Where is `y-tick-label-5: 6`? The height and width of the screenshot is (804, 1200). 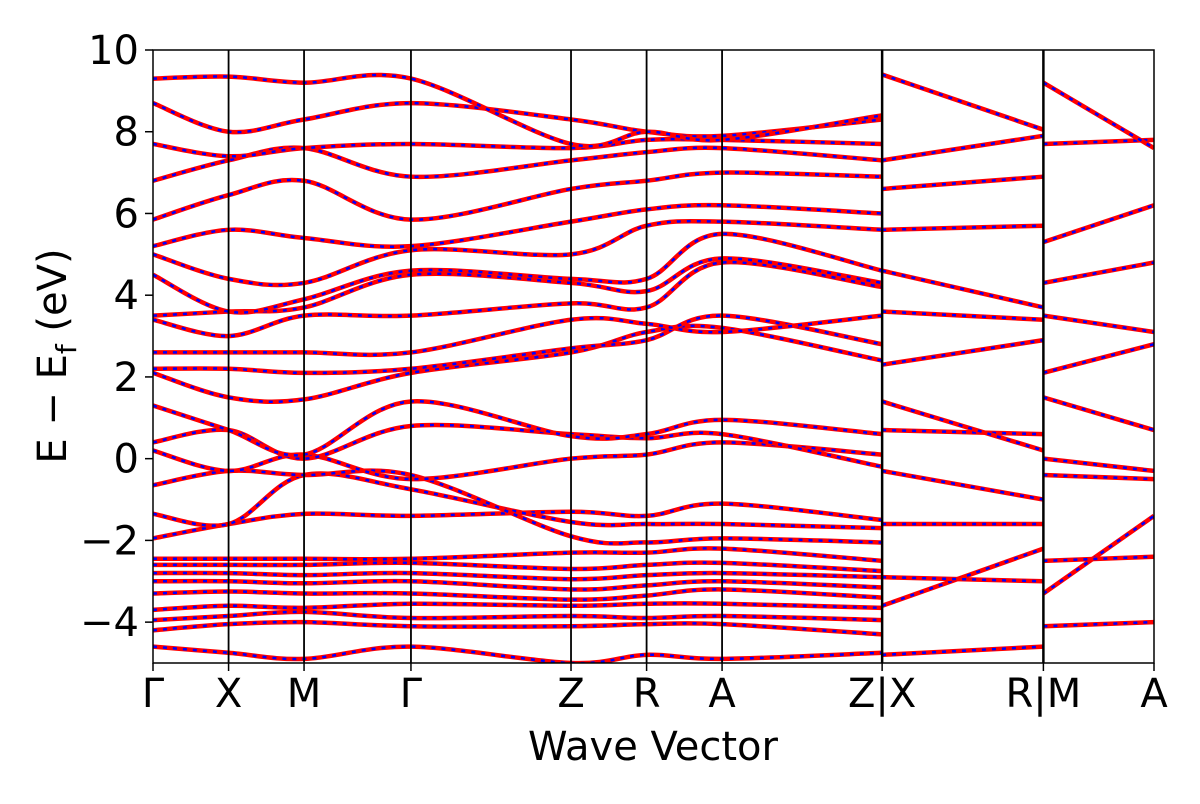 y-tick-label-5: 6 is located at coordinates (126, 214).